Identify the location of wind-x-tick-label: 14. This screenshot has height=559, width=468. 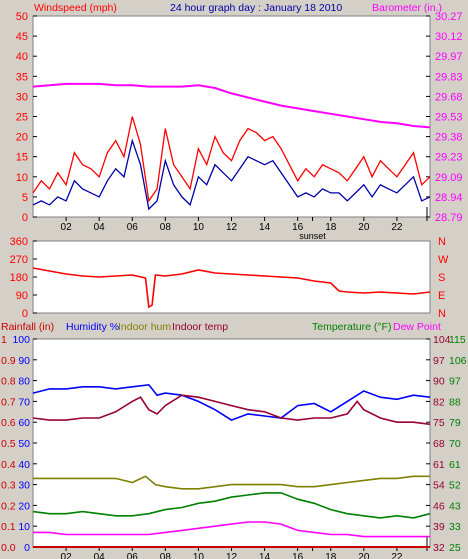
(265, 227).